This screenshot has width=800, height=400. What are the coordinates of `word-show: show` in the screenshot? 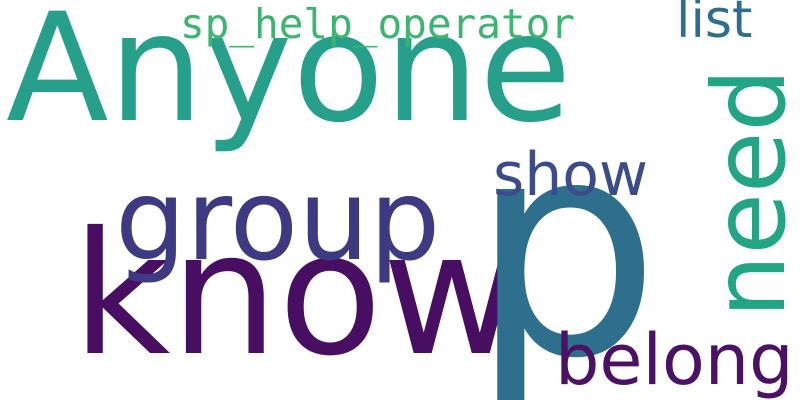 It's located at (571, 175).